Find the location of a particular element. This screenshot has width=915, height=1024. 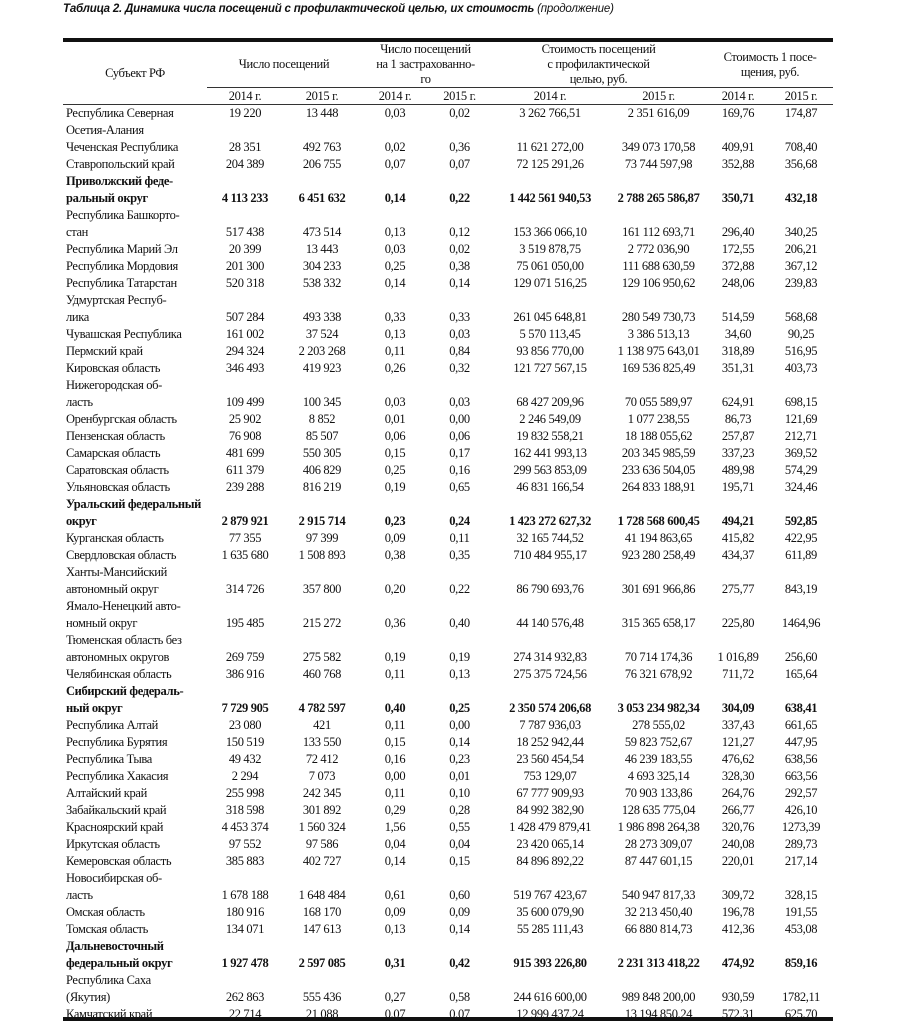

value-cell: 555 436 is located at coordinates (322, 997).